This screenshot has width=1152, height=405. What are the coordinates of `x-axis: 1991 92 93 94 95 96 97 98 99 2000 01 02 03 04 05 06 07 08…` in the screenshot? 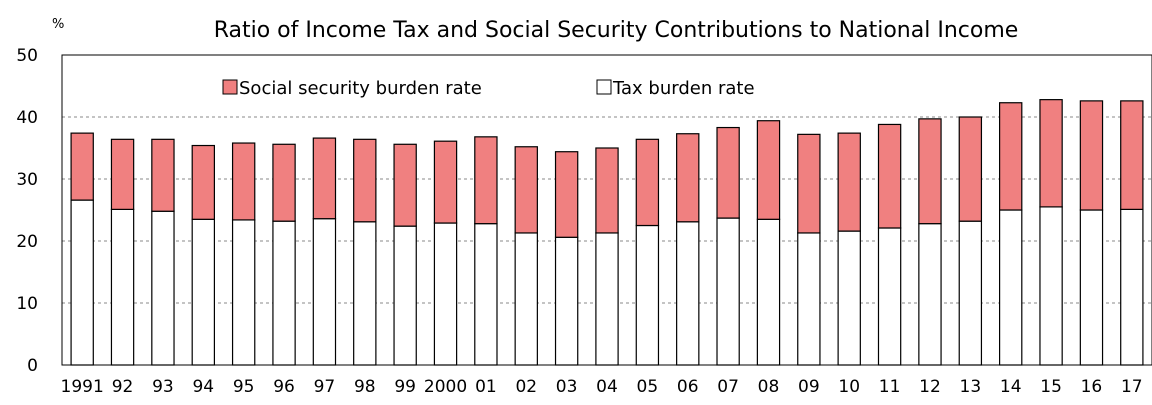 It's located at (602, 387).